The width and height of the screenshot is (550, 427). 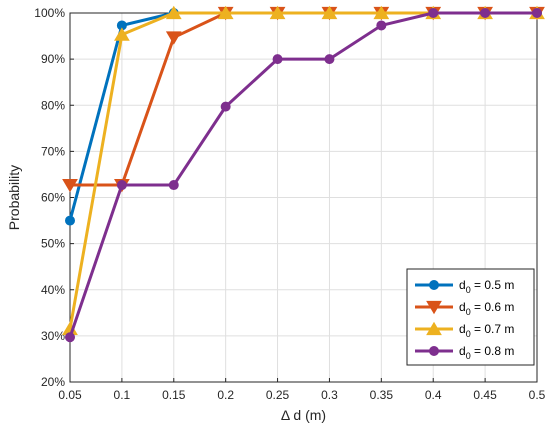 I want to click on x-tick-label: 0.3, so click(x=329, y=395).